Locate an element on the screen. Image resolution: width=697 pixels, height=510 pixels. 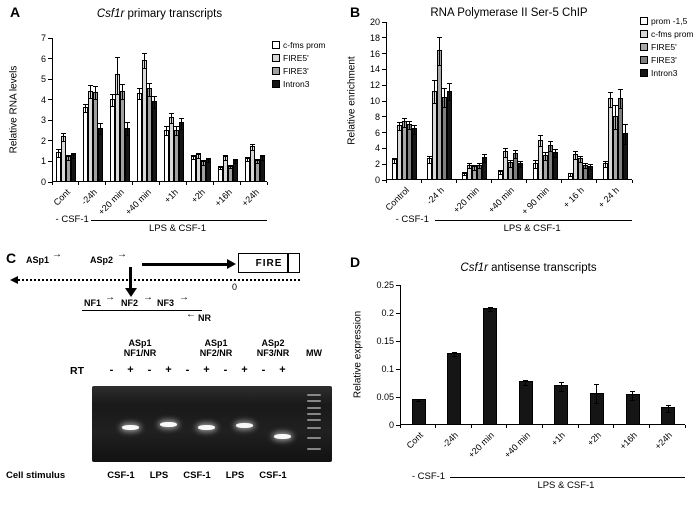
nf-region-line is located at coordinates (142, 310).